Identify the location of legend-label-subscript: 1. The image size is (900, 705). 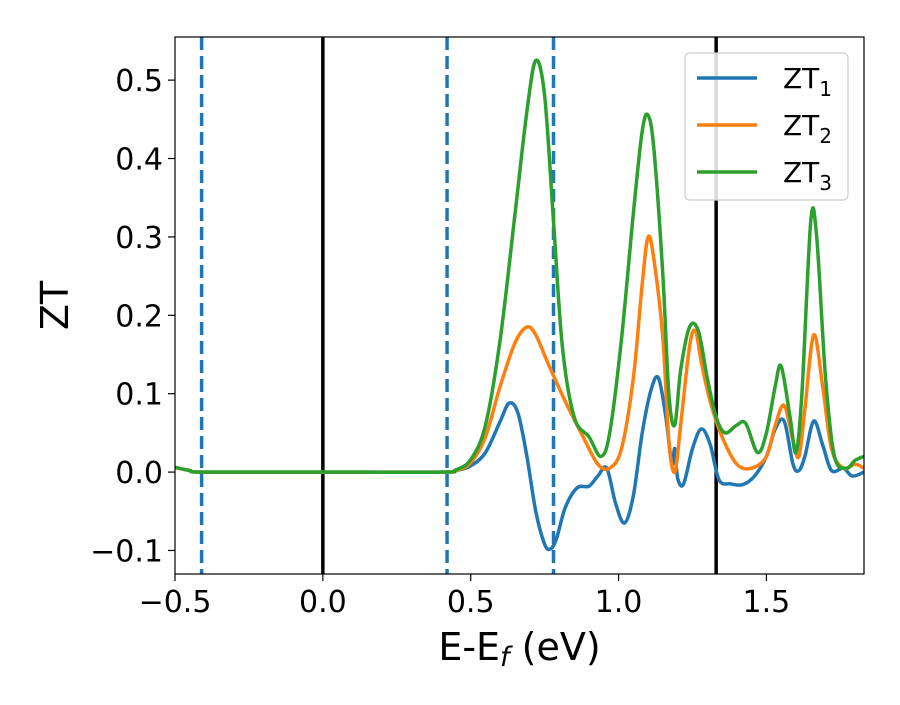
(825, 89).